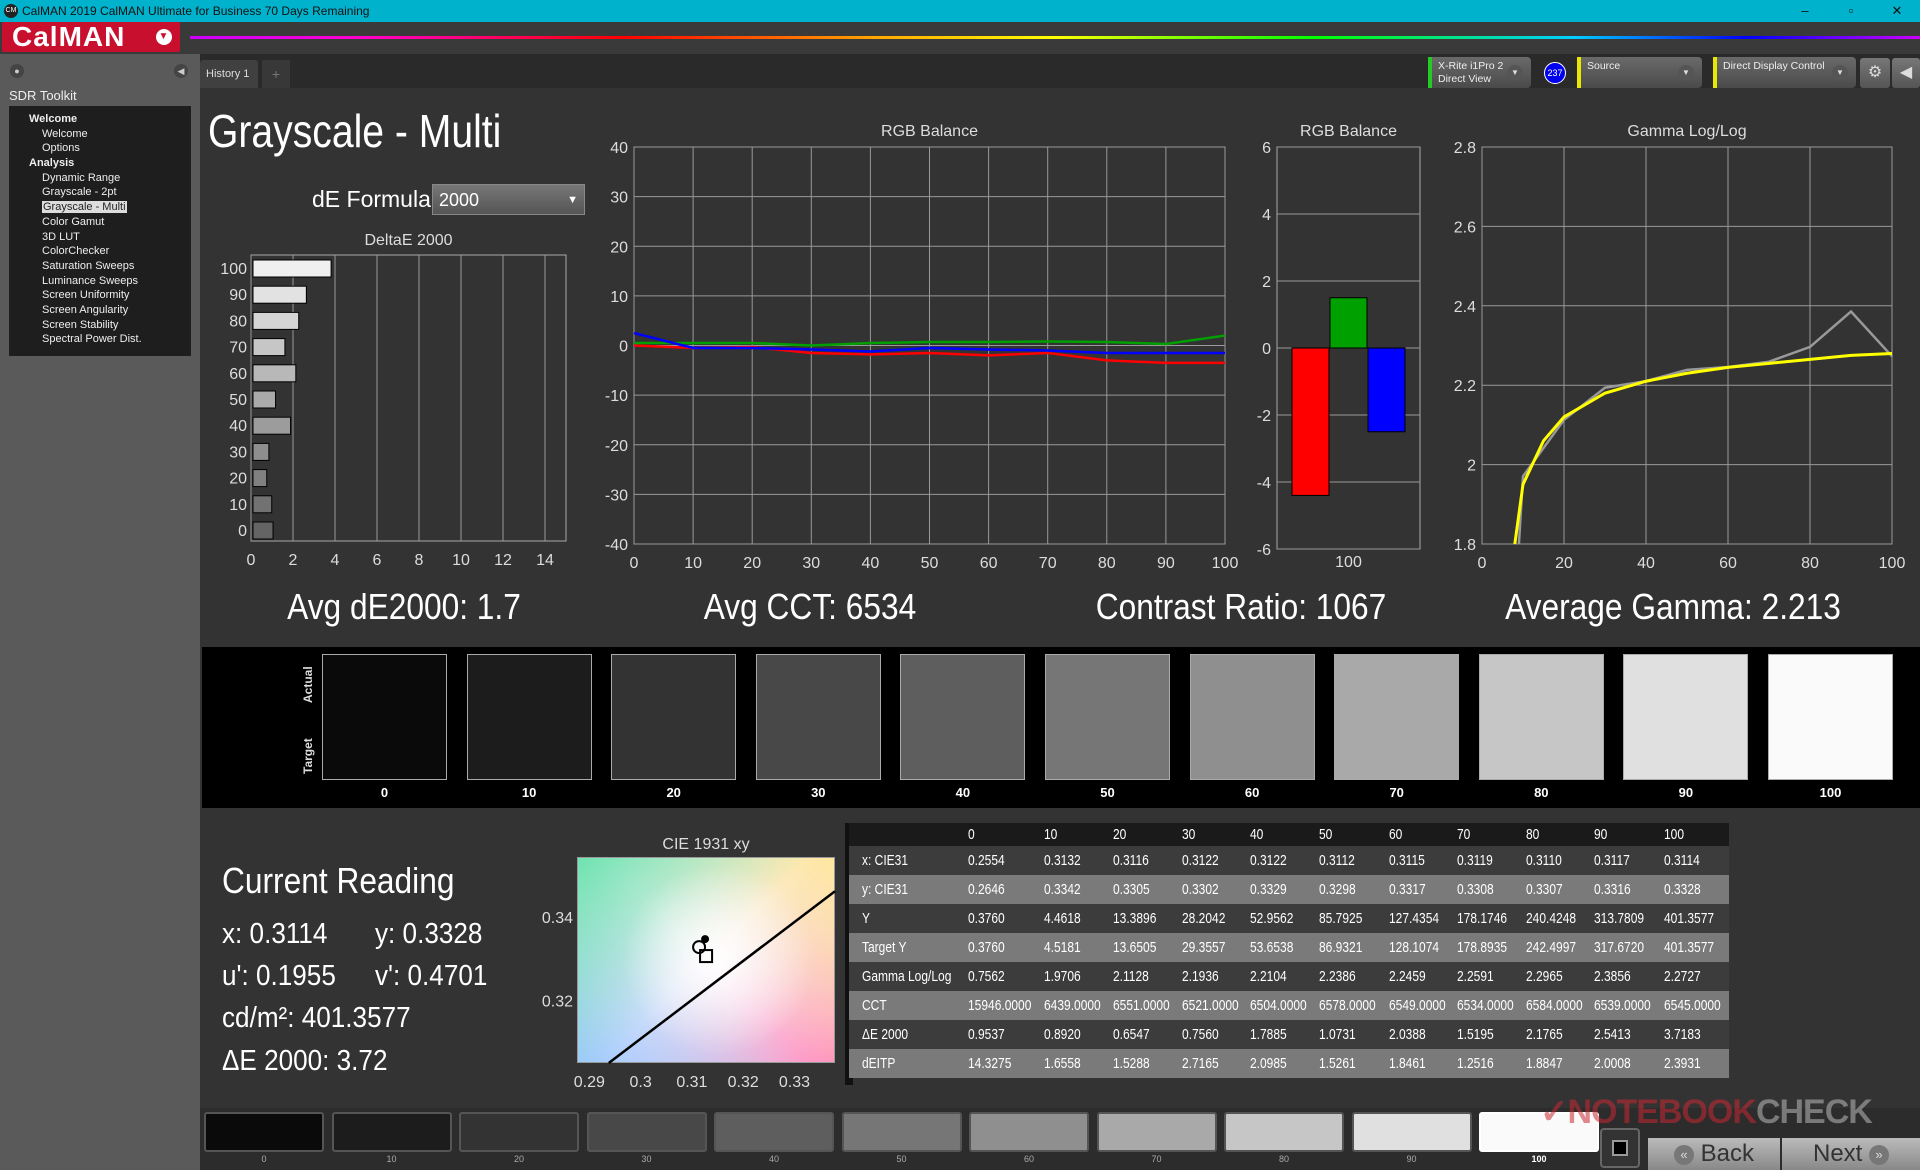  I want to click on x-tick-label: 8, so click(419, 560).